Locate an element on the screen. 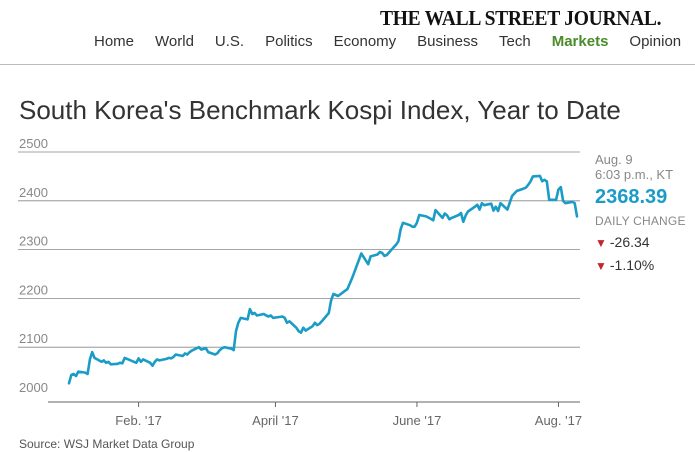 This screenshot has height=452, width=695. readout-time: 6:03 p.m., KT is located at coordinates (634, 174).